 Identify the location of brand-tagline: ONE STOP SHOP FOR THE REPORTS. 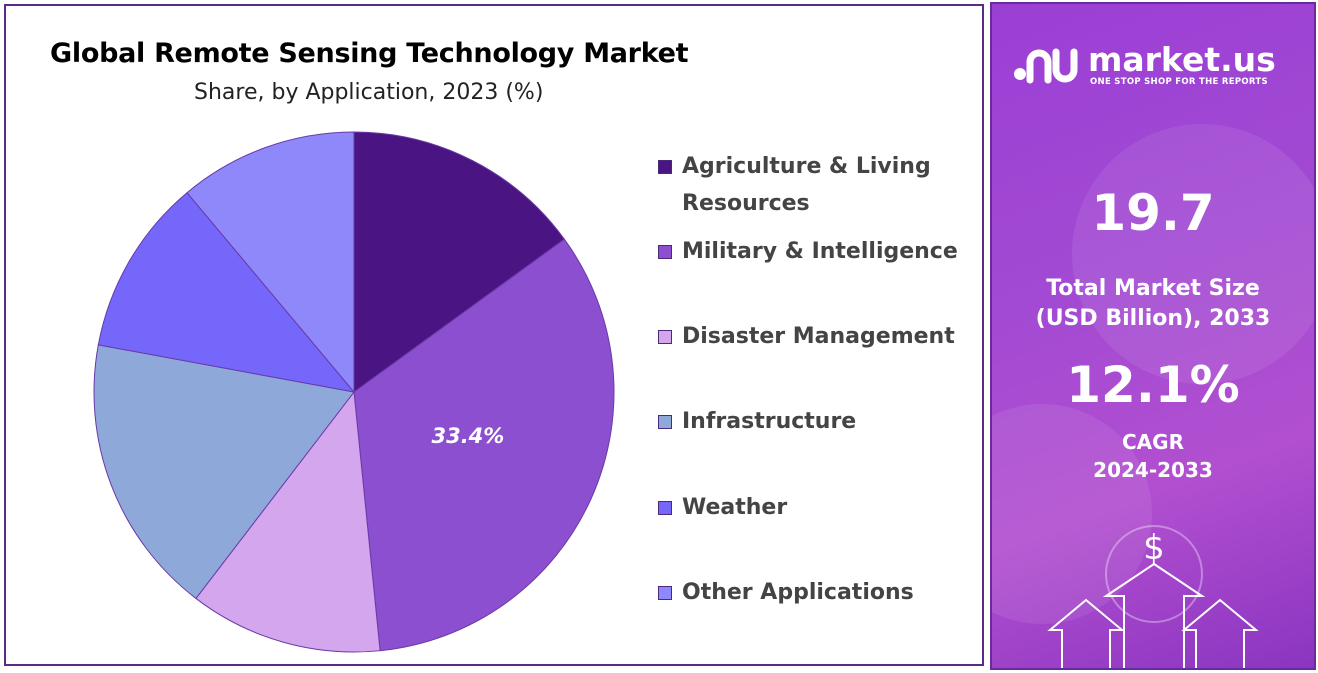
(1179, 82).